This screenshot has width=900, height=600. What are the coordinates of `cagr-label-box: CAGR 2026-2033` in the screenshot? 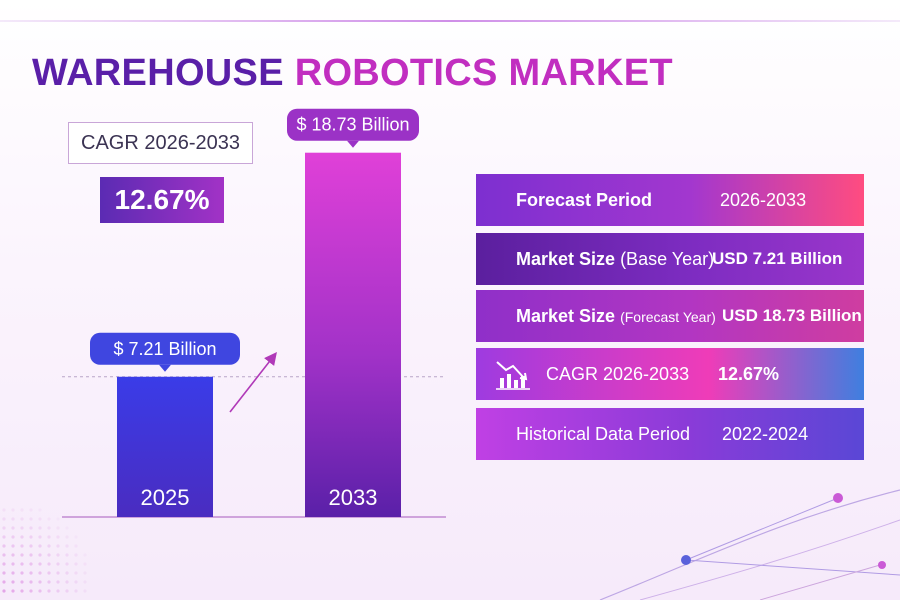 It's located at (160, 143).